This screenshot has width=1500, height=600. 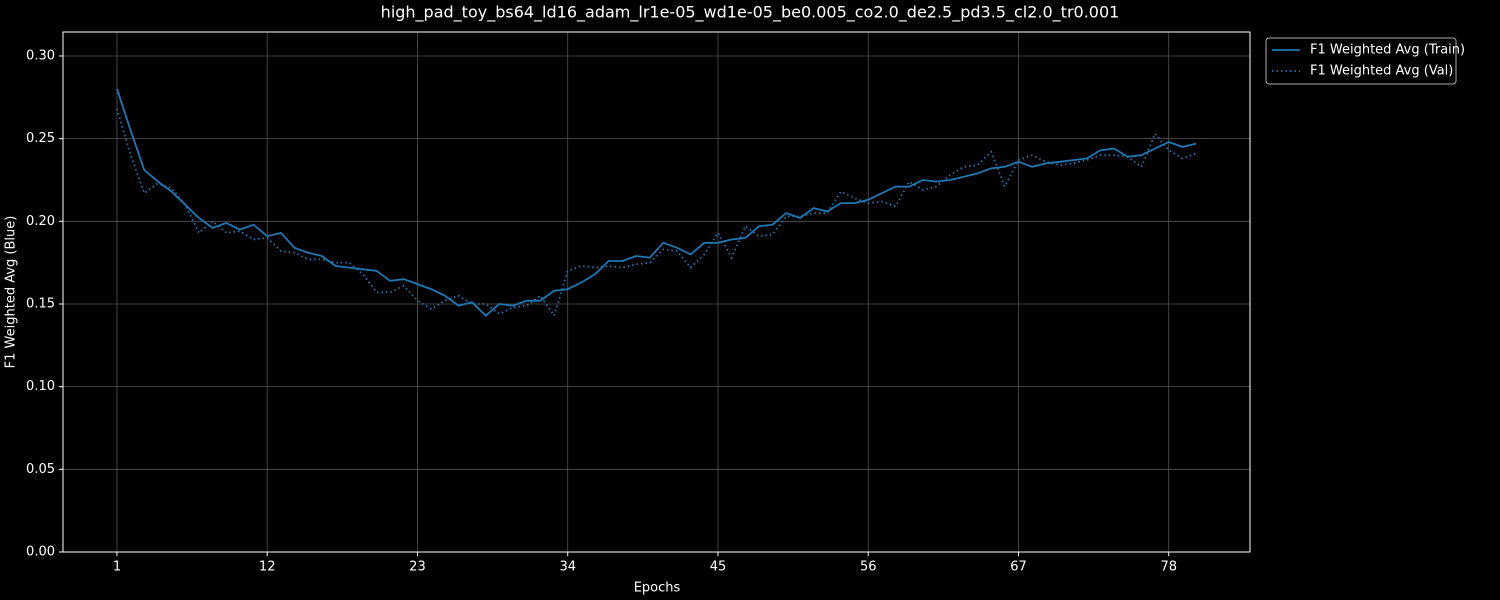 I want to click on y-axis-label: F1 Weighted Avg (Blue), so click(x=11, y=292).